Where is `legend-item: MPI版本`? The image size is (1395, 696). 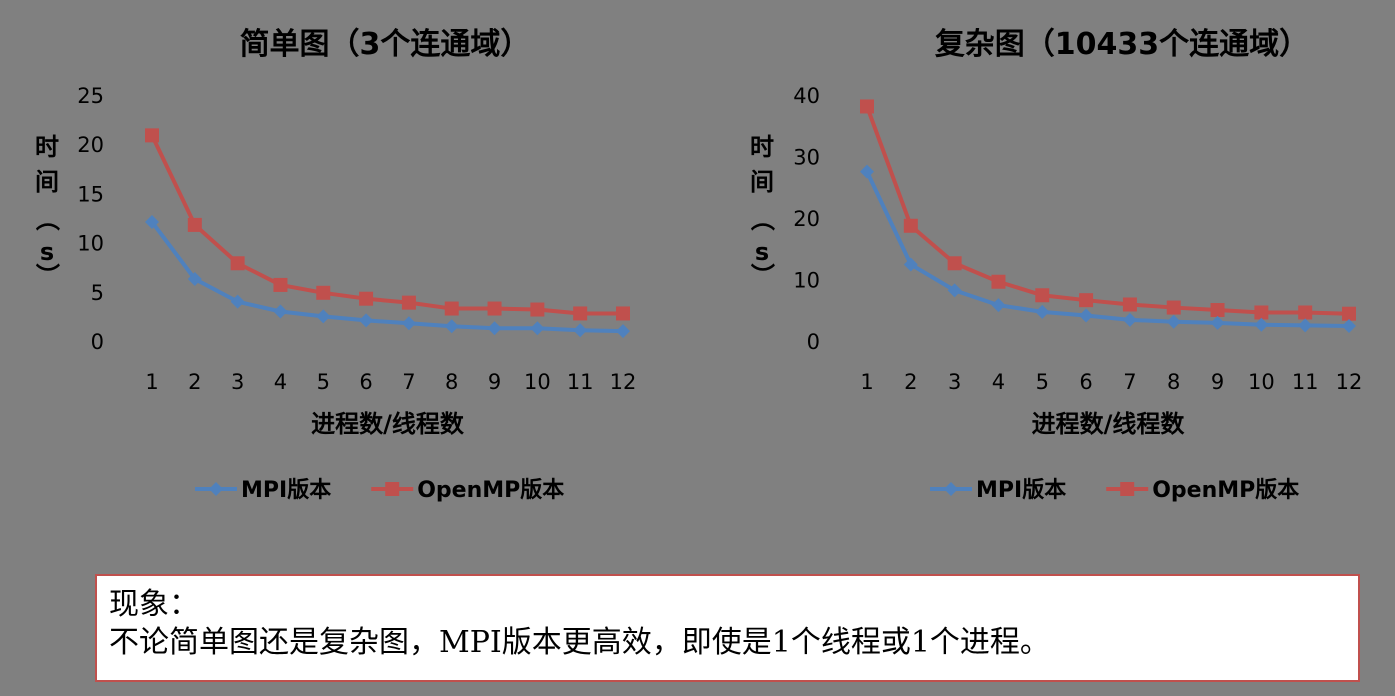 legend-item: MPI版本 is located at coordinates (263, 490).